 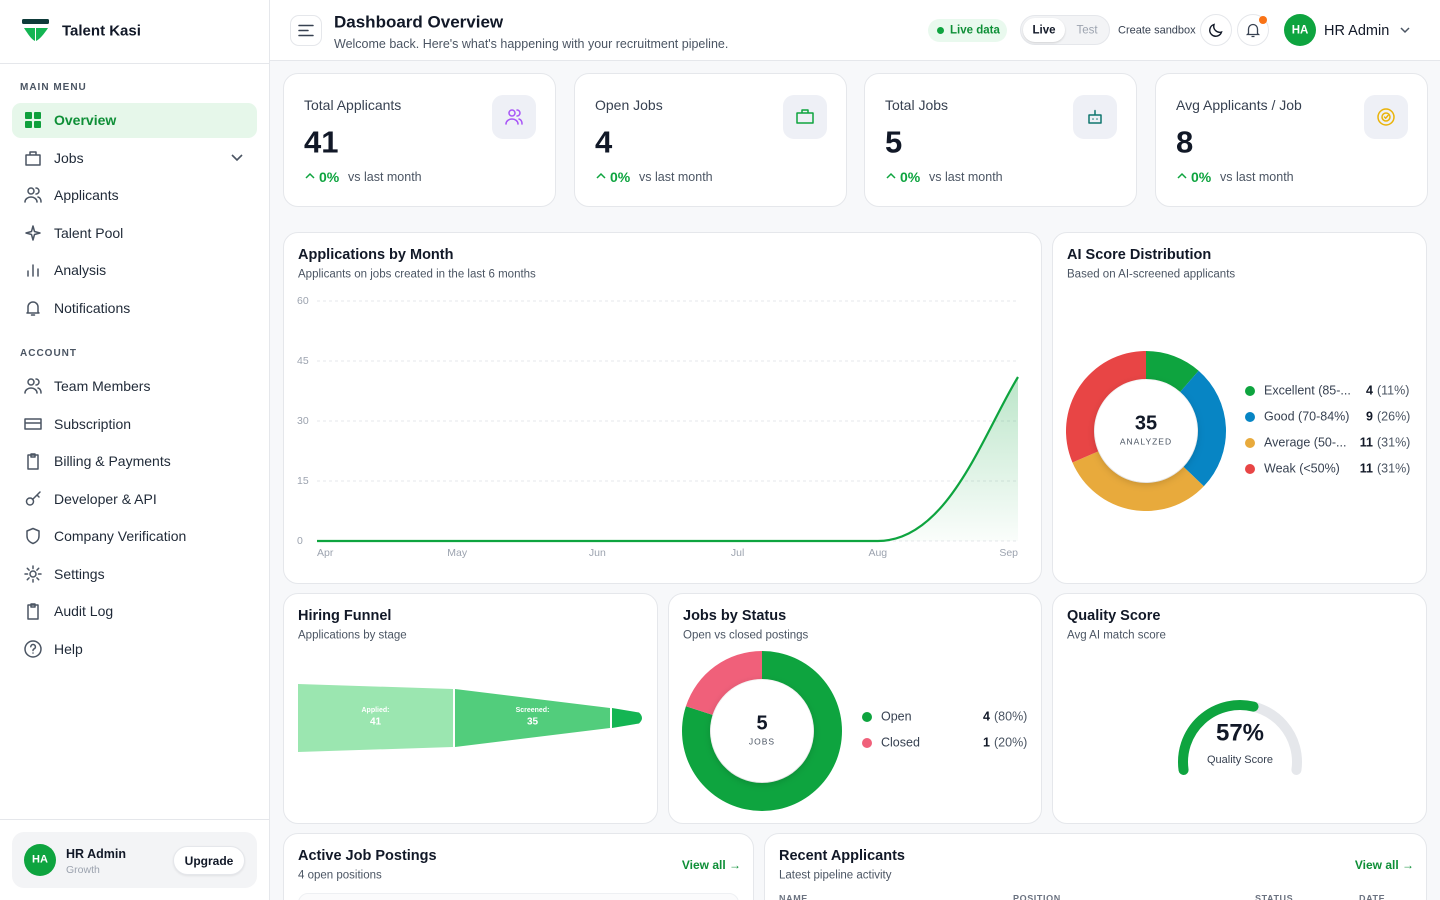 What do you see at coordinates (96, 853) in the screenshot?
I see `user-name: HR Admin` at bounding box center [96, 853].